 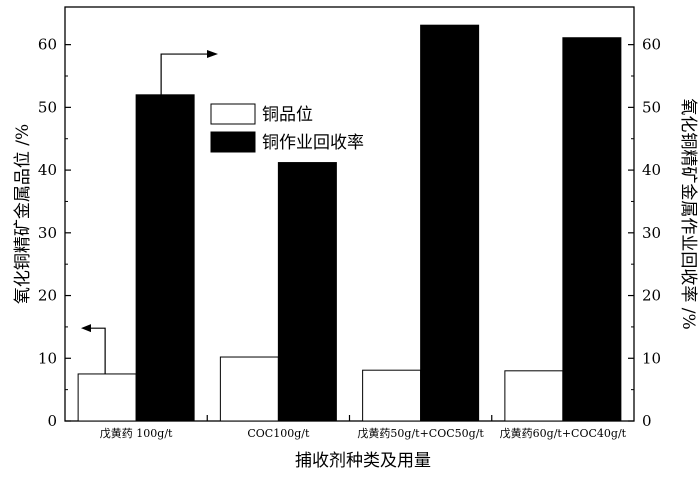 What do you see at coordinates (184, 74) in the screenshot?
I see `recovery-arrow-line` at bounding box center [184, 74].